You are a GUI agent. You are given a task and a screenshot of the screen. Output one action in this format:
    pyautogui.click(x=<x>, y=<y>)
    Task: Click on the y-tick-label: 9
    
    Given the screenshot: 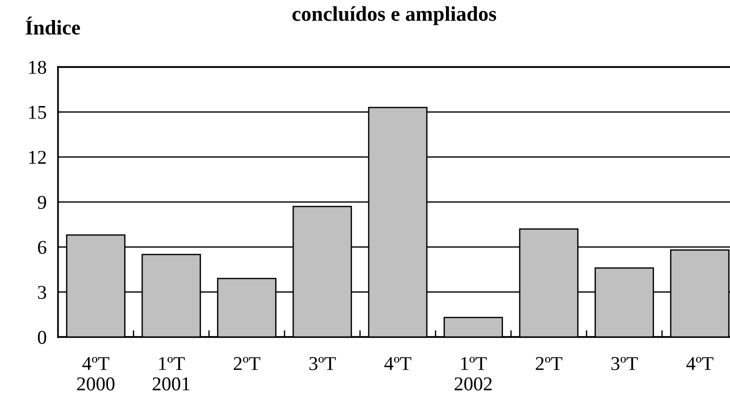 What is the action you would take?
    pyautogui.click(x=42, y=202)
    